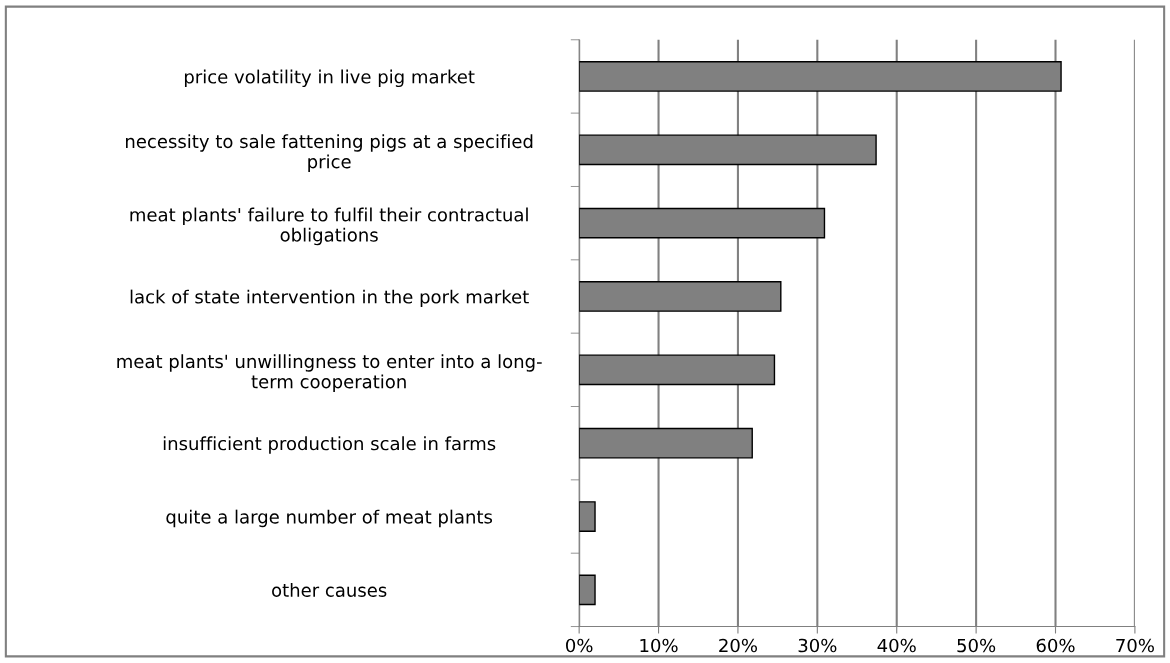 The height and width of the screenshot is (663, 1170). What do you see at coordinates (976, 645) in the screenshot?
I see `x-tick-label: 50%` at bounding box center [976, 645].